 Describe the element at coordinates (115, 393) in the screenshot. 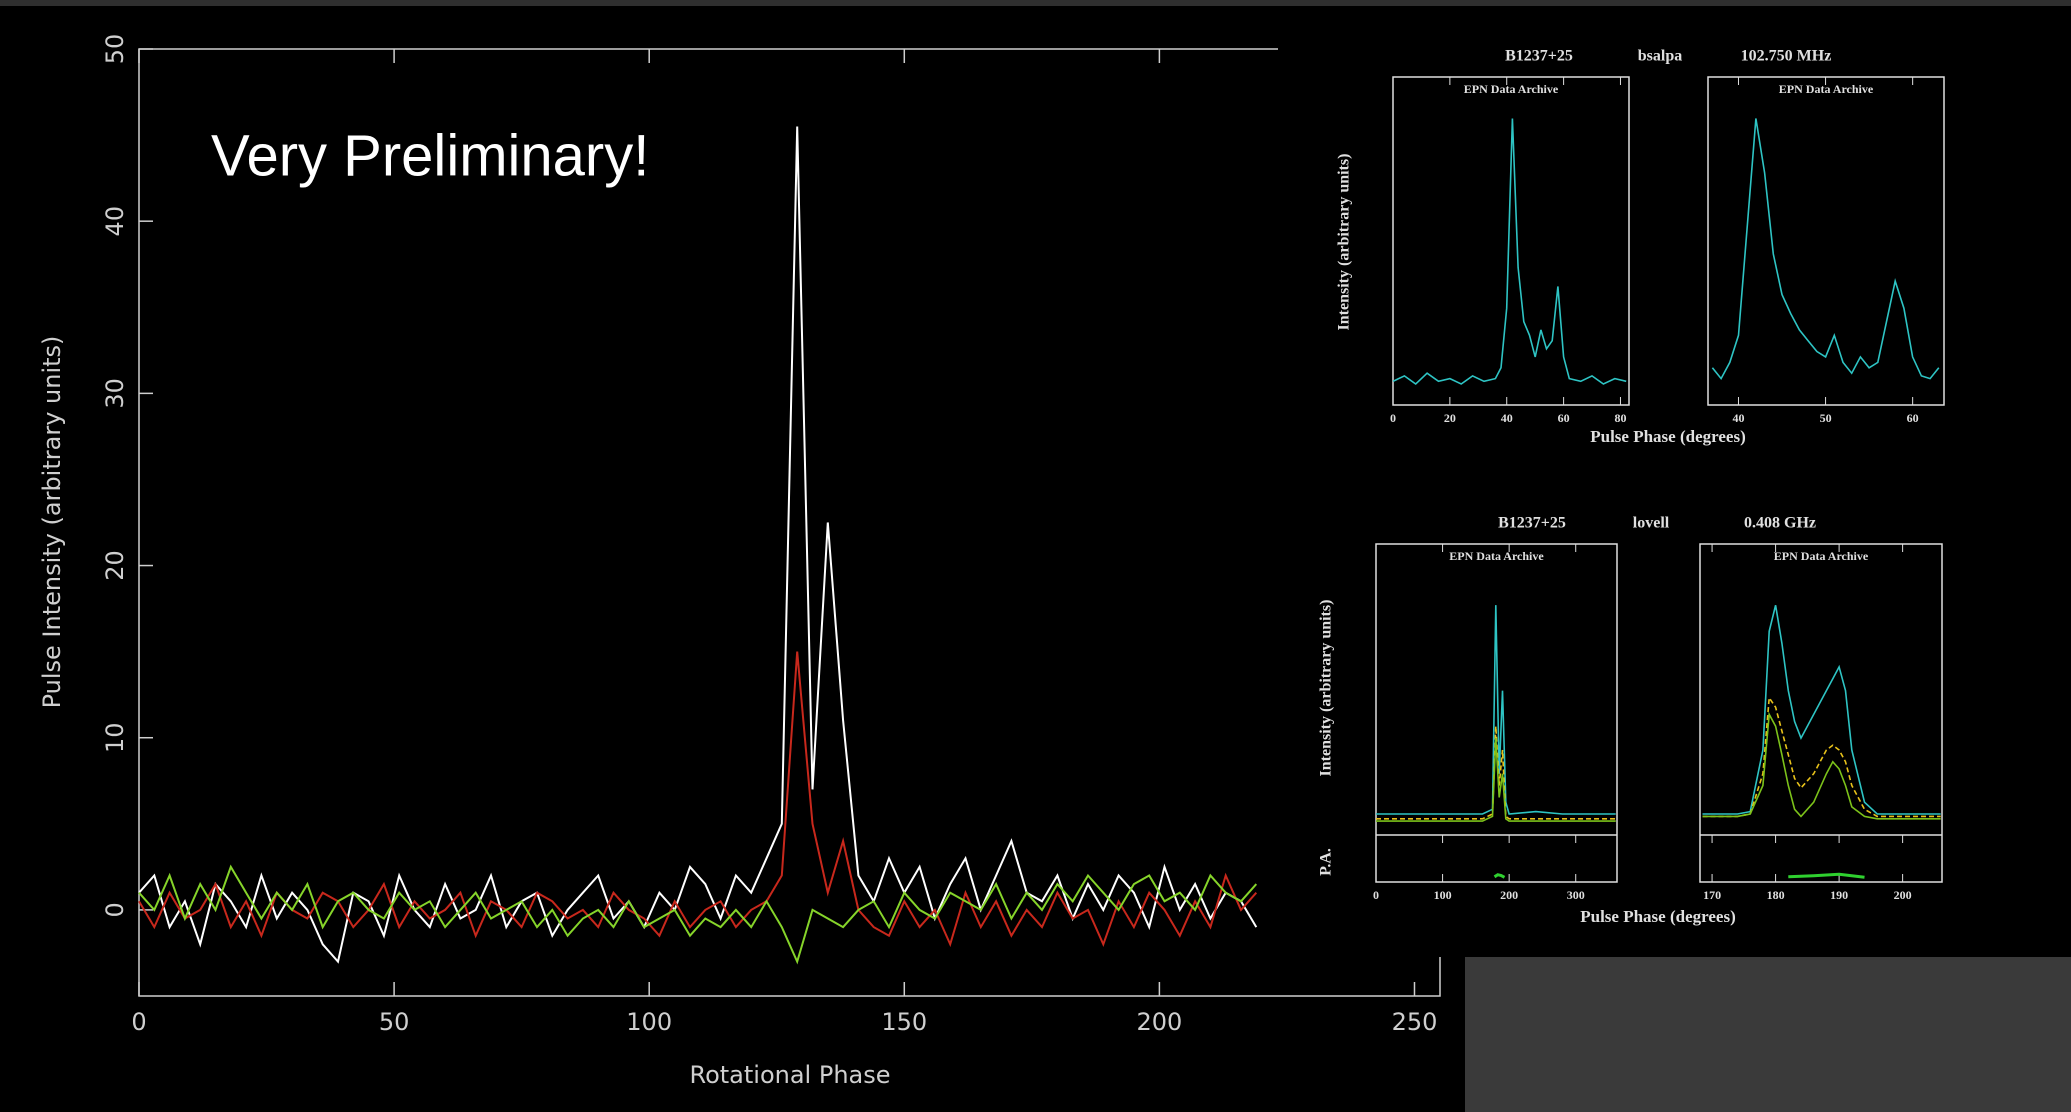

I see `y-tick-label: 30` at that location.